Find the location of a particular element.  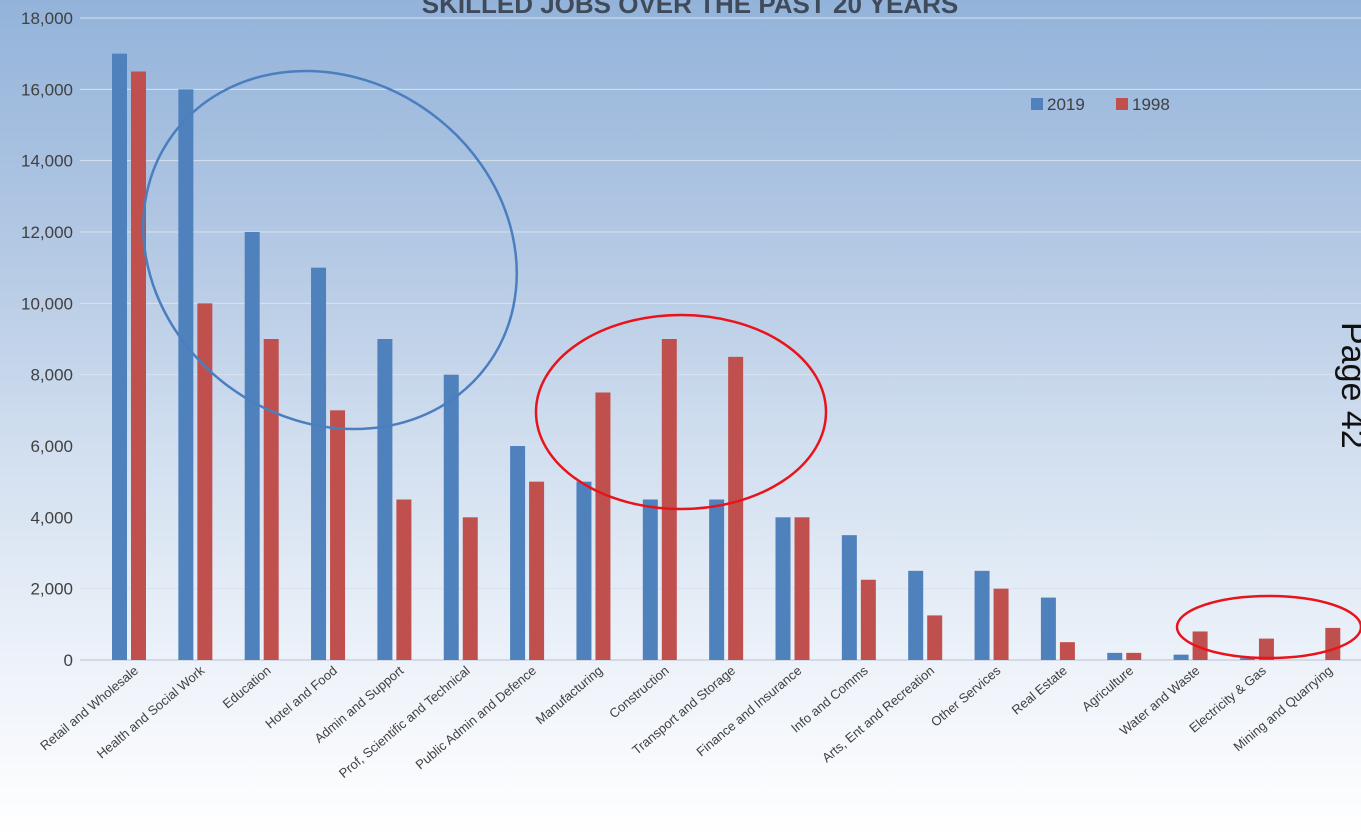

legend-label-1998: 1998 is located at coordinates (1151, 104).